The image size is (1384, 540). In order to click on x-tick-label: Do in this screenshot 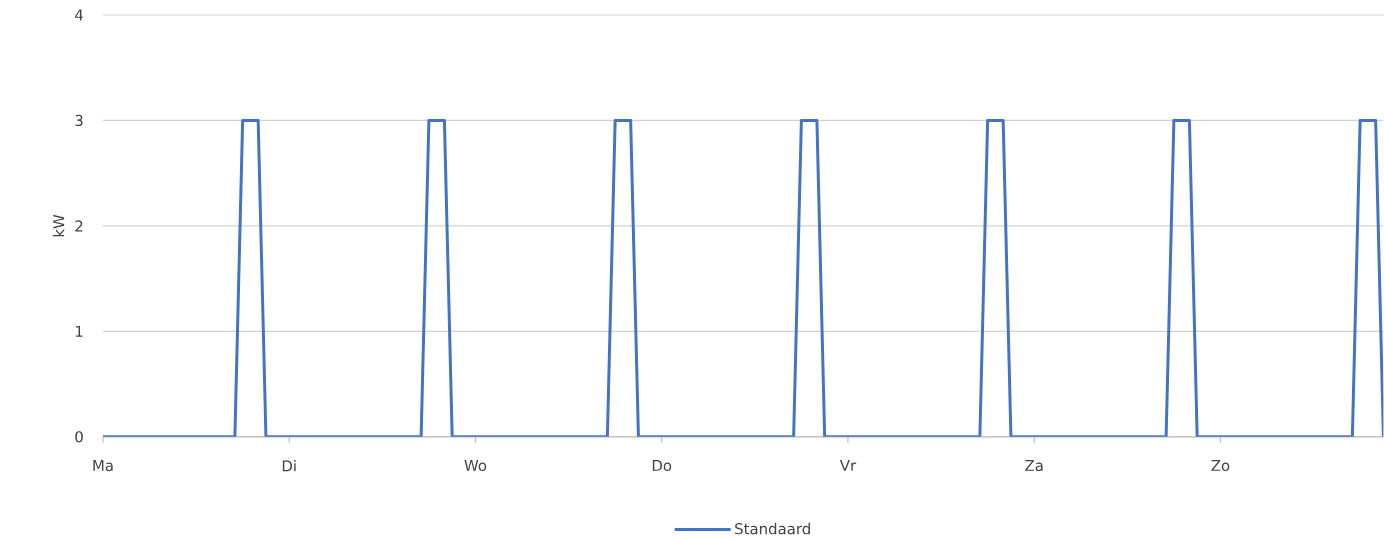, I will do `click(662, 465)`.